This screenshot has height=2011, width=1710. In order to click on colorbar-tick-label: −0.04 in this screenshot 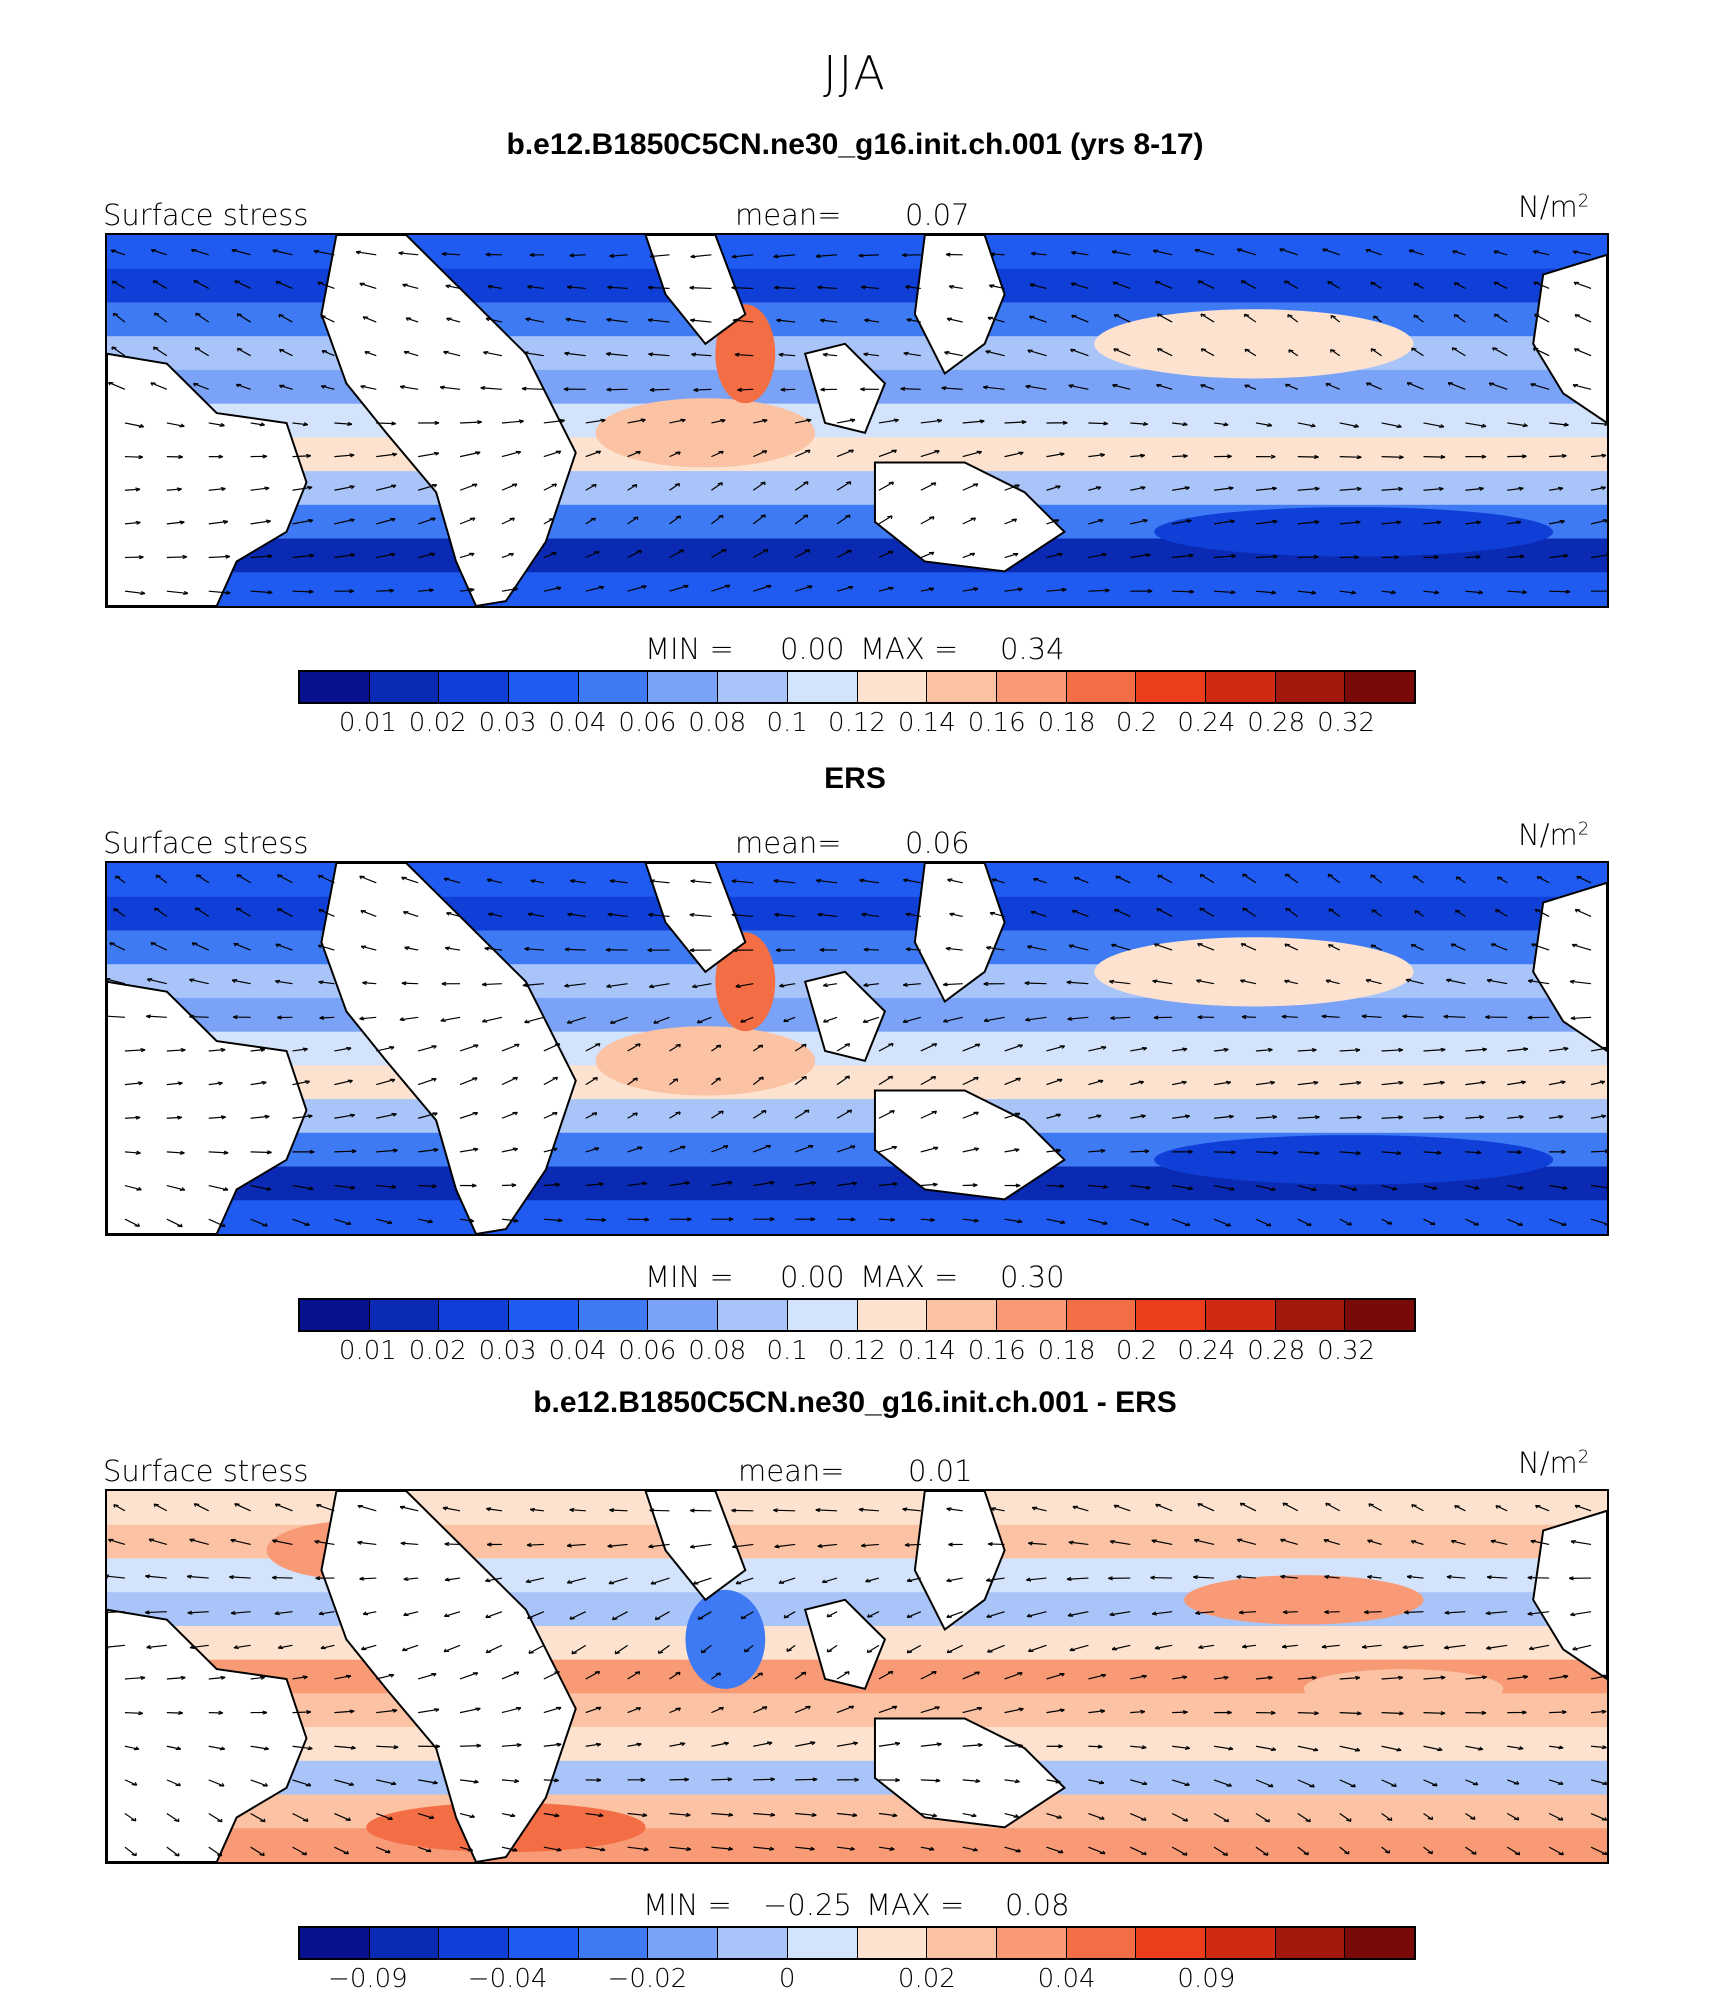, I will do `click(507, 1979)`.